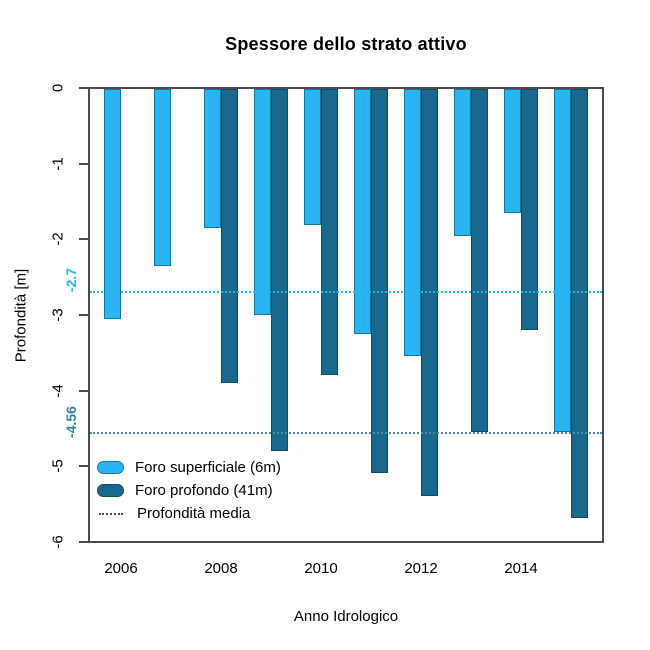  What do you see at coordinates (346, 432) in the screenshot?
I see `mean-line--4.56` at bounding box center [346, 432].